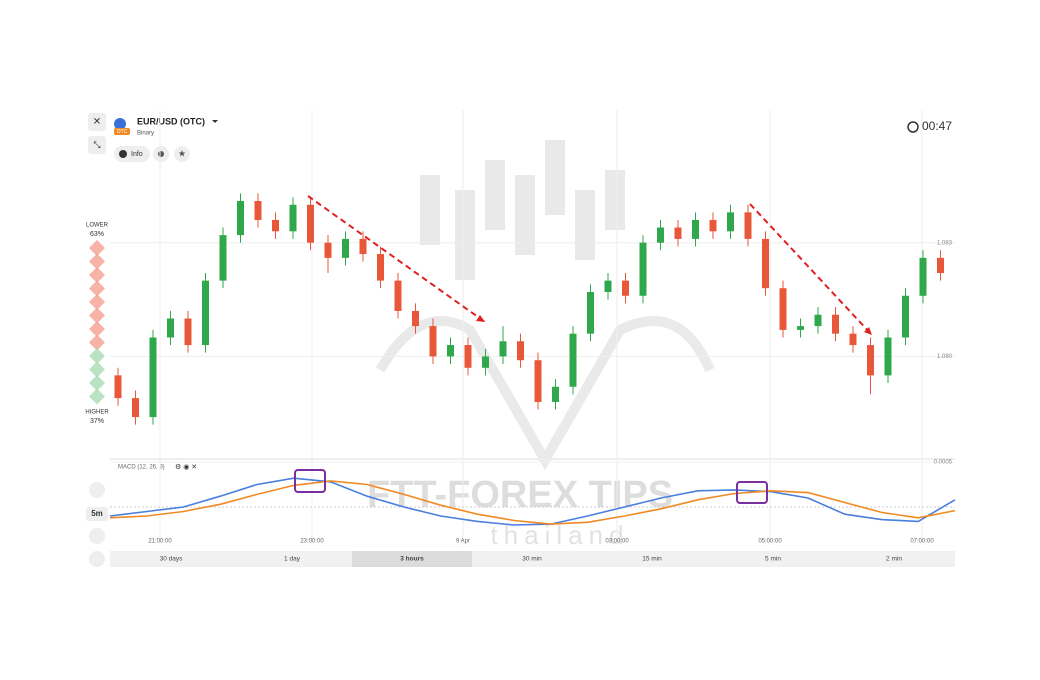  What do you see at coordinates (943, 463) in the screenshot?
I see `y-tick-label: 0.0005` at bounding box center [943, 463].